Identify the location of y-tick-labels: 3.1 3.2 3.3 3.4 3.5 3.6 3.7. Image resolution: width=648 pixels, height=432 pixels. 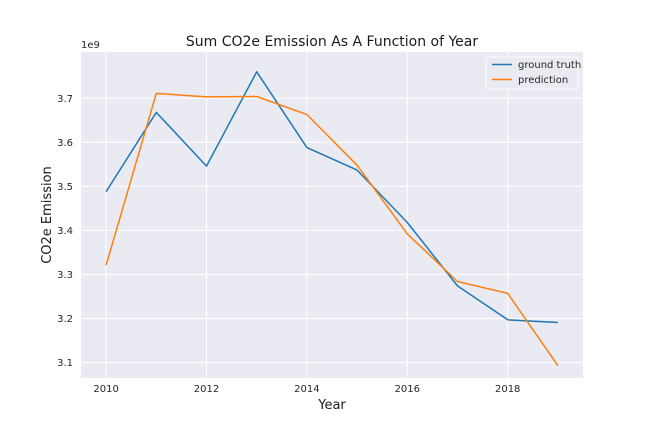
(65, 231).